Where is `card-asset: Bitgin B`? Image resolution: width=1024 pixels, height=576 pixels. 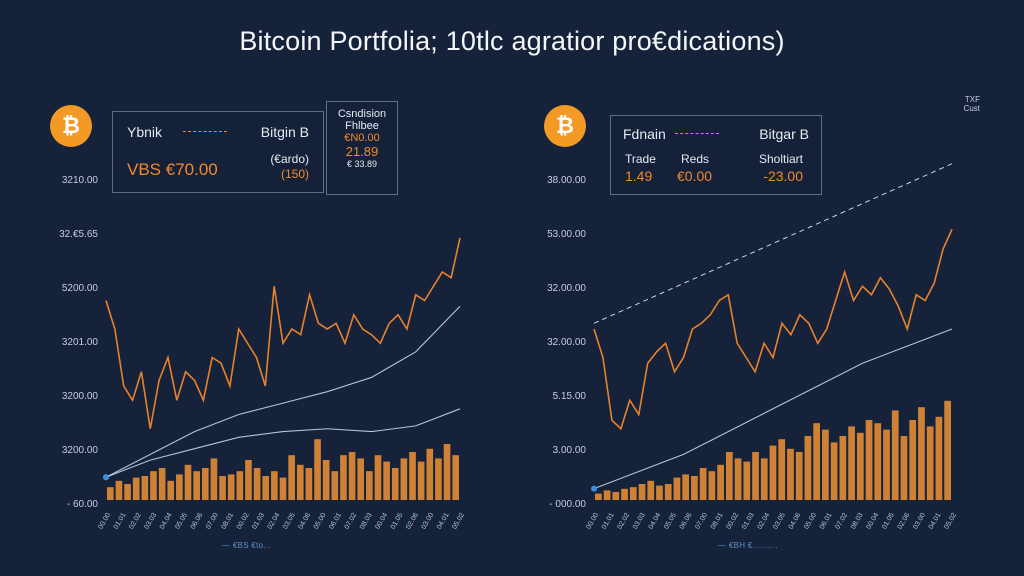 card-asset: Bitgin B is located at coordinates (284, 132).